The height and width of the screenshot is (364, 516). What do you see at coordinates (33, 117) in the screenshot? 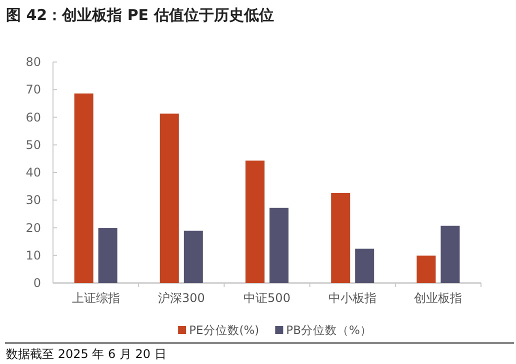
I see `y-tick-label: 60` at bounding box center [33, 117].